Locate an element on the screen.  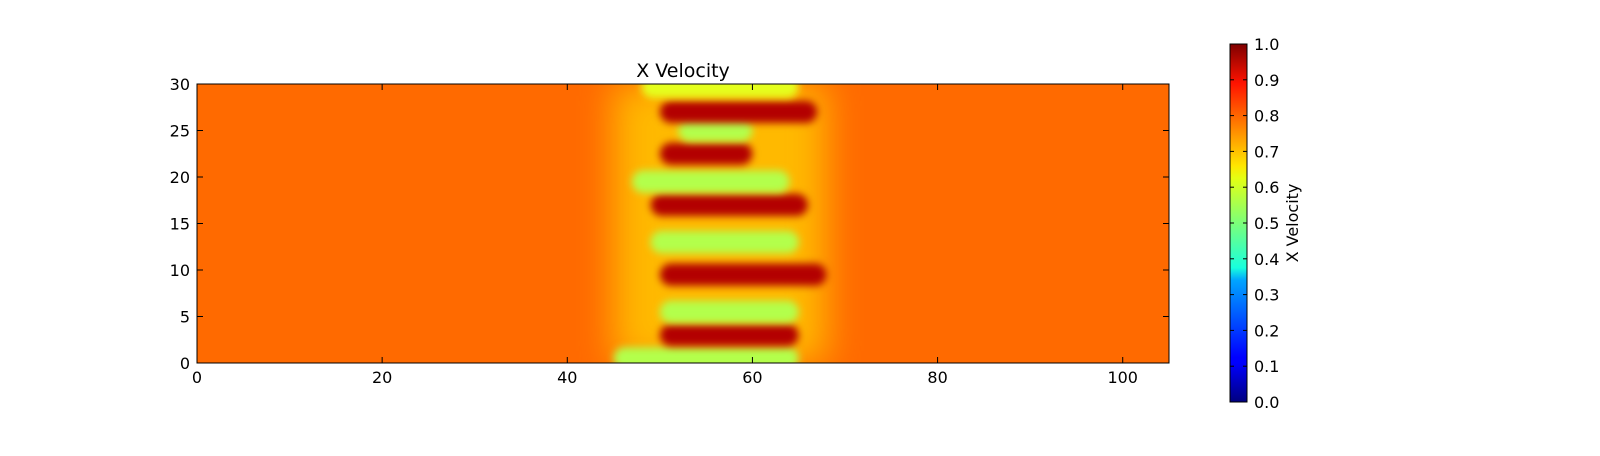
colorbar-tick-label: 0.6 is located at coordinates (1266, 187).